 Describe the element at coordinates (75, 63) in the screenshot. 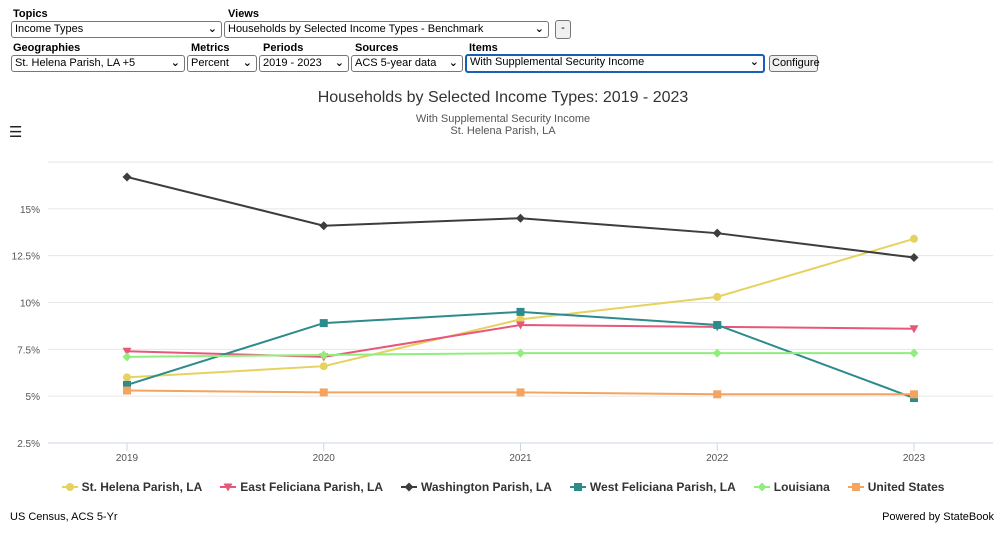

I see `geographies-value: St. Helena Parish, LA +5` at that location.